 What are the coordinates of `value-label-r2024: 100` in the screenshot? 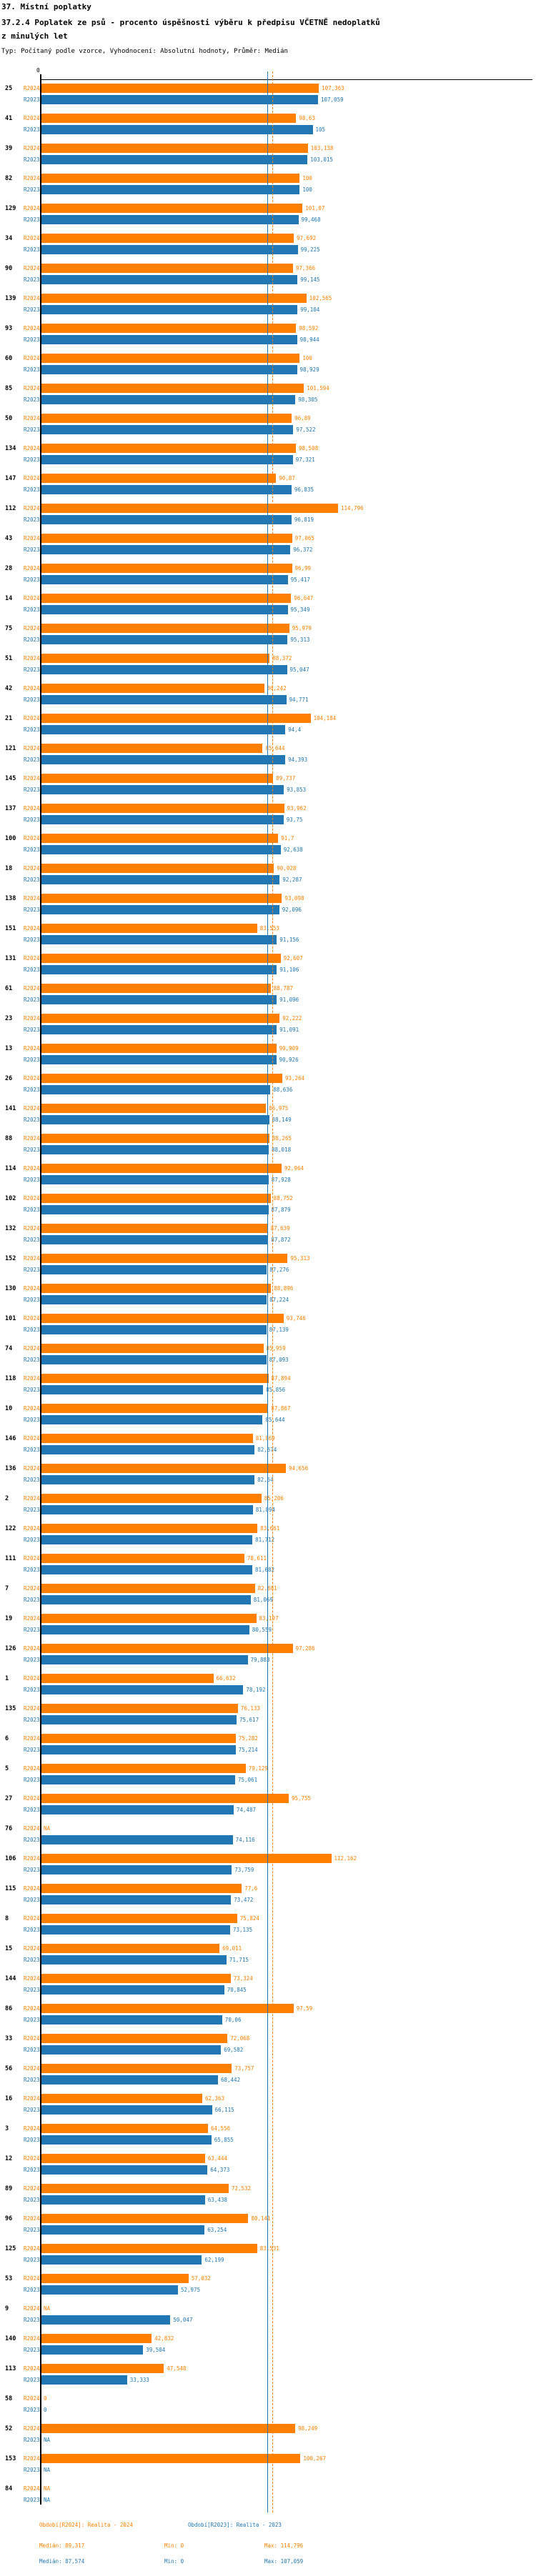 It's located at (307, 178).